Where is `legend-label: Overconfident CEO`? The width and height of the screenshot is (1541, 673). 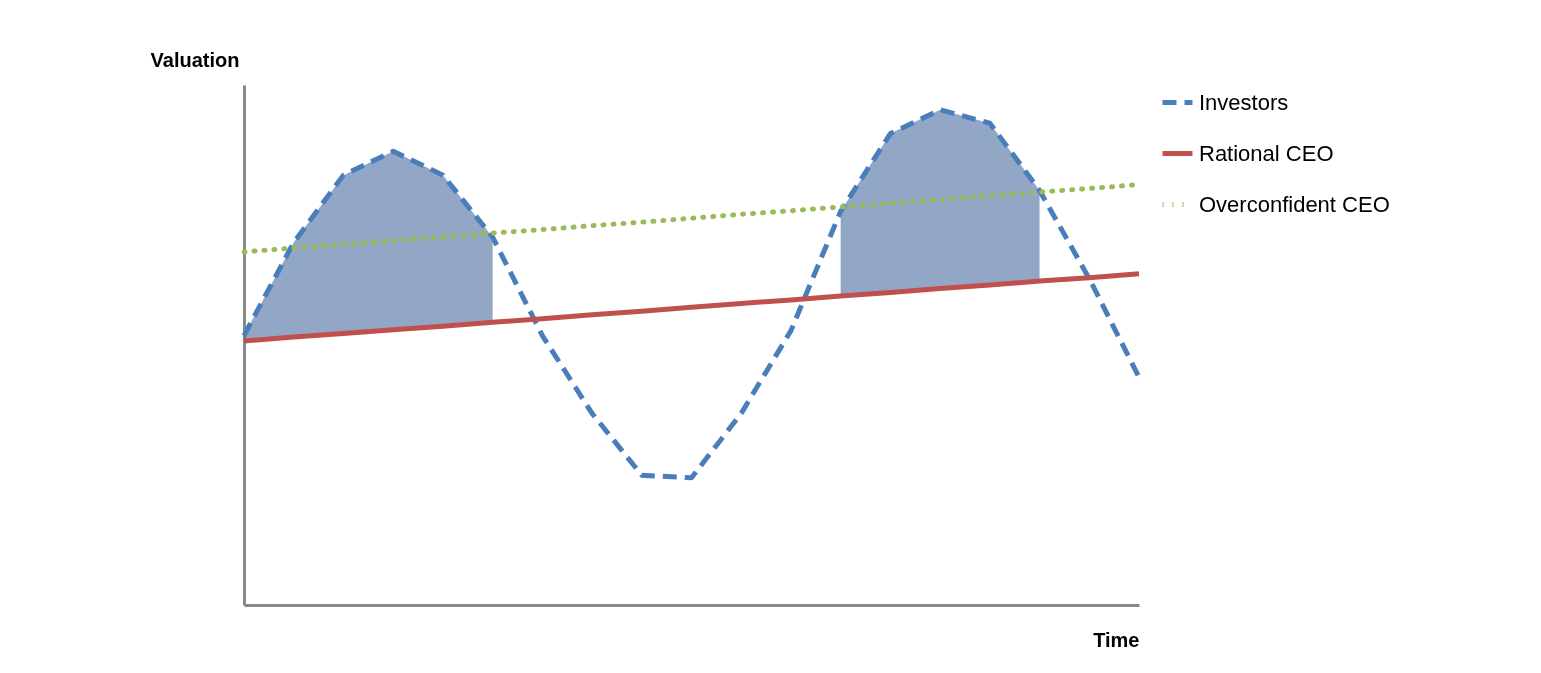 legend-label: Overconfident CEO is located at coordinates (1294, 204).